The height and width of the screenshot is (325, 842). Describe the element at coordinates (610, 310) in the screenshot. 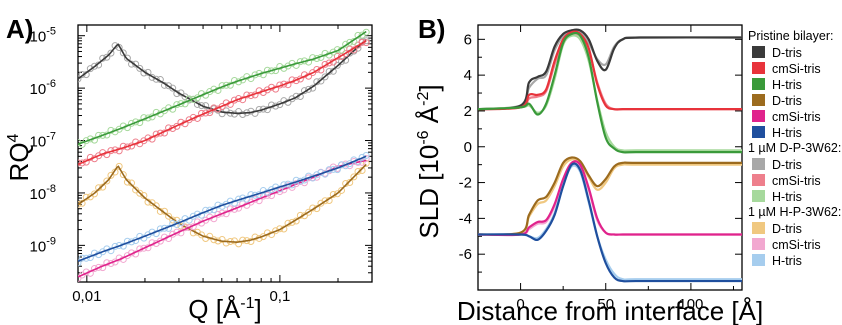

I see `x-axis-title-b: Distance from interface [Å]` at that location.